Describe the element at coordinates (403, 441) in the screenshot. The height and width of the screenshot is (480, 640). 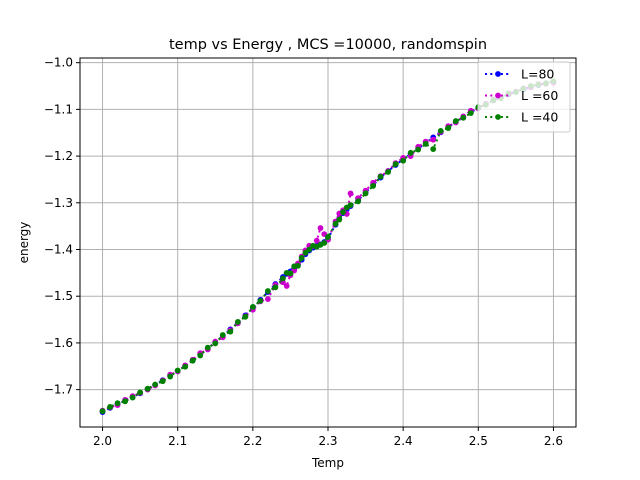
I see `x-tick-label: 2.4` at that location.